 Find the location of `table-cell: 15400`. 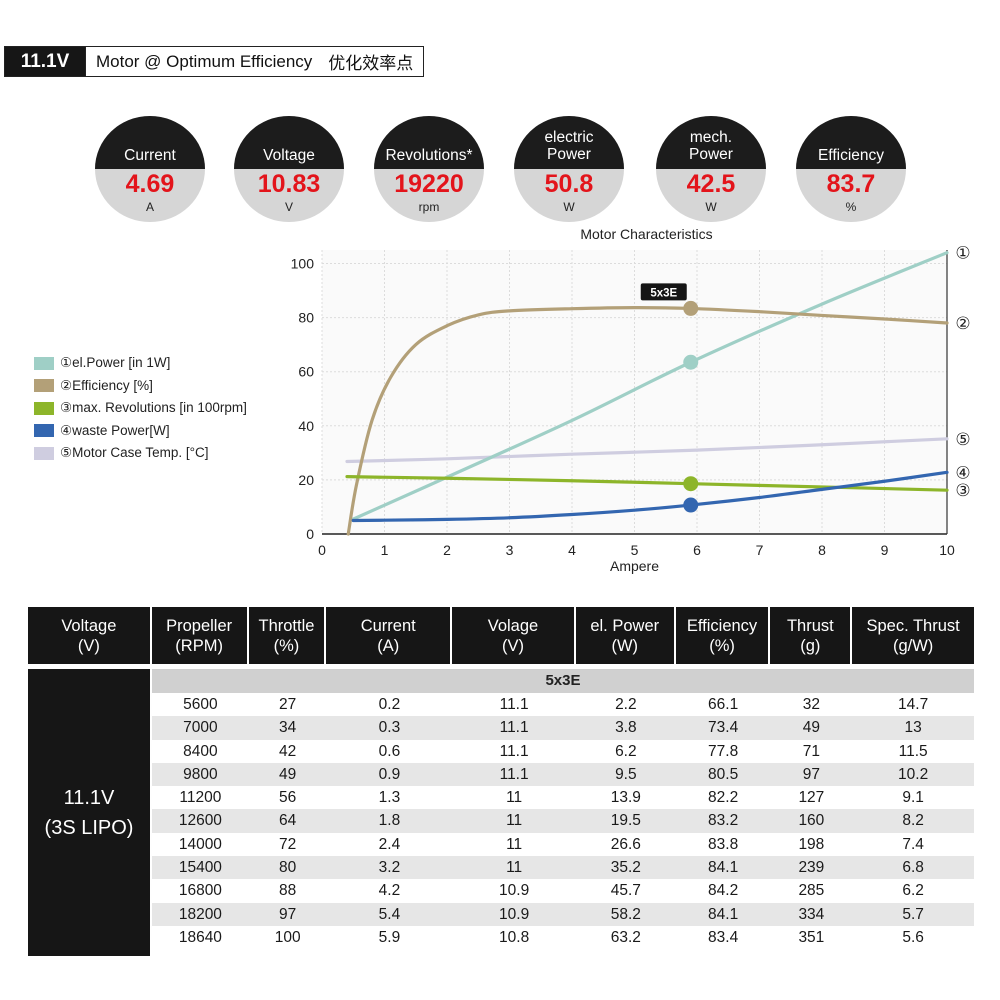

table-cell: 15400 is located at coordinates (200, 868).